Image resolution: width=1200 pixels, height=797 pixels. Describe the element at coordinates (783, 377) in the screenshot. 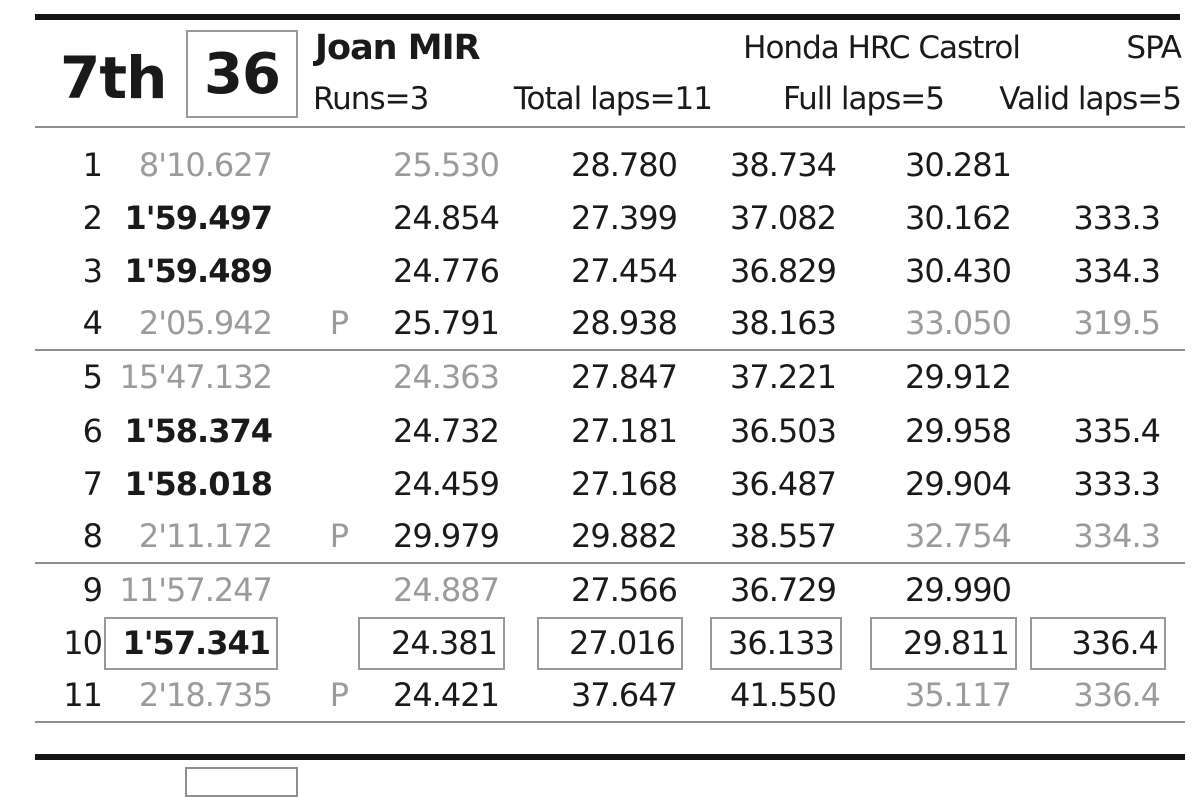

I see `sector-3: 37.221` at that location.